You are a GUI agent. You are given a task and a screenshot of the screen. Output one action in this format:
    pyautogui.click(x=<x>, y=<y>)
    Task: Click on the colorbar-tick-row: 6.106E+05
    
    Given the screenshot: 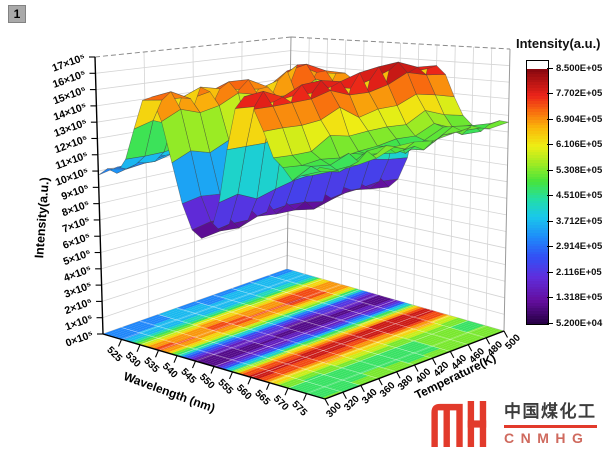 What is the action you would take?
    pyautogui.click(x=574, y=145)
    